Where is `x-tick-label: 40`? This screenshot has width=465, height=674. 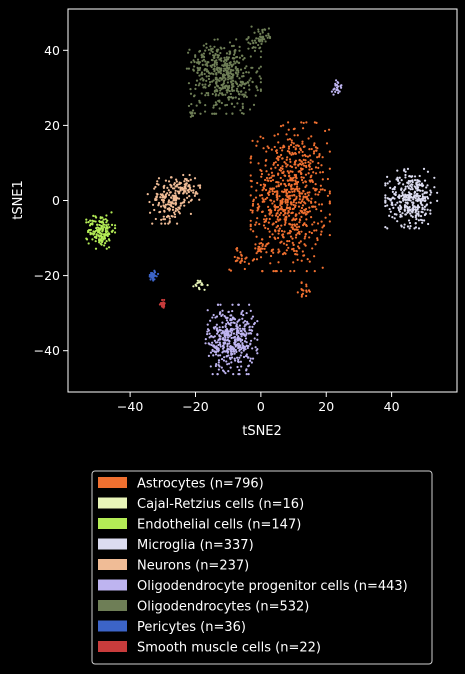 x-tick-label: 40 is located at coordinates (392, 406).